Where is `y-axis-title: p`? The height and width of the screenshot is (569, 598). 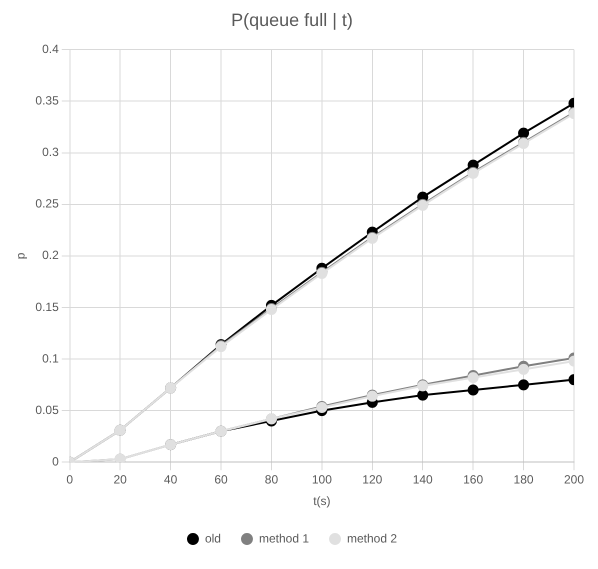 y-axis-title: p is located at coordinates (21, 256).